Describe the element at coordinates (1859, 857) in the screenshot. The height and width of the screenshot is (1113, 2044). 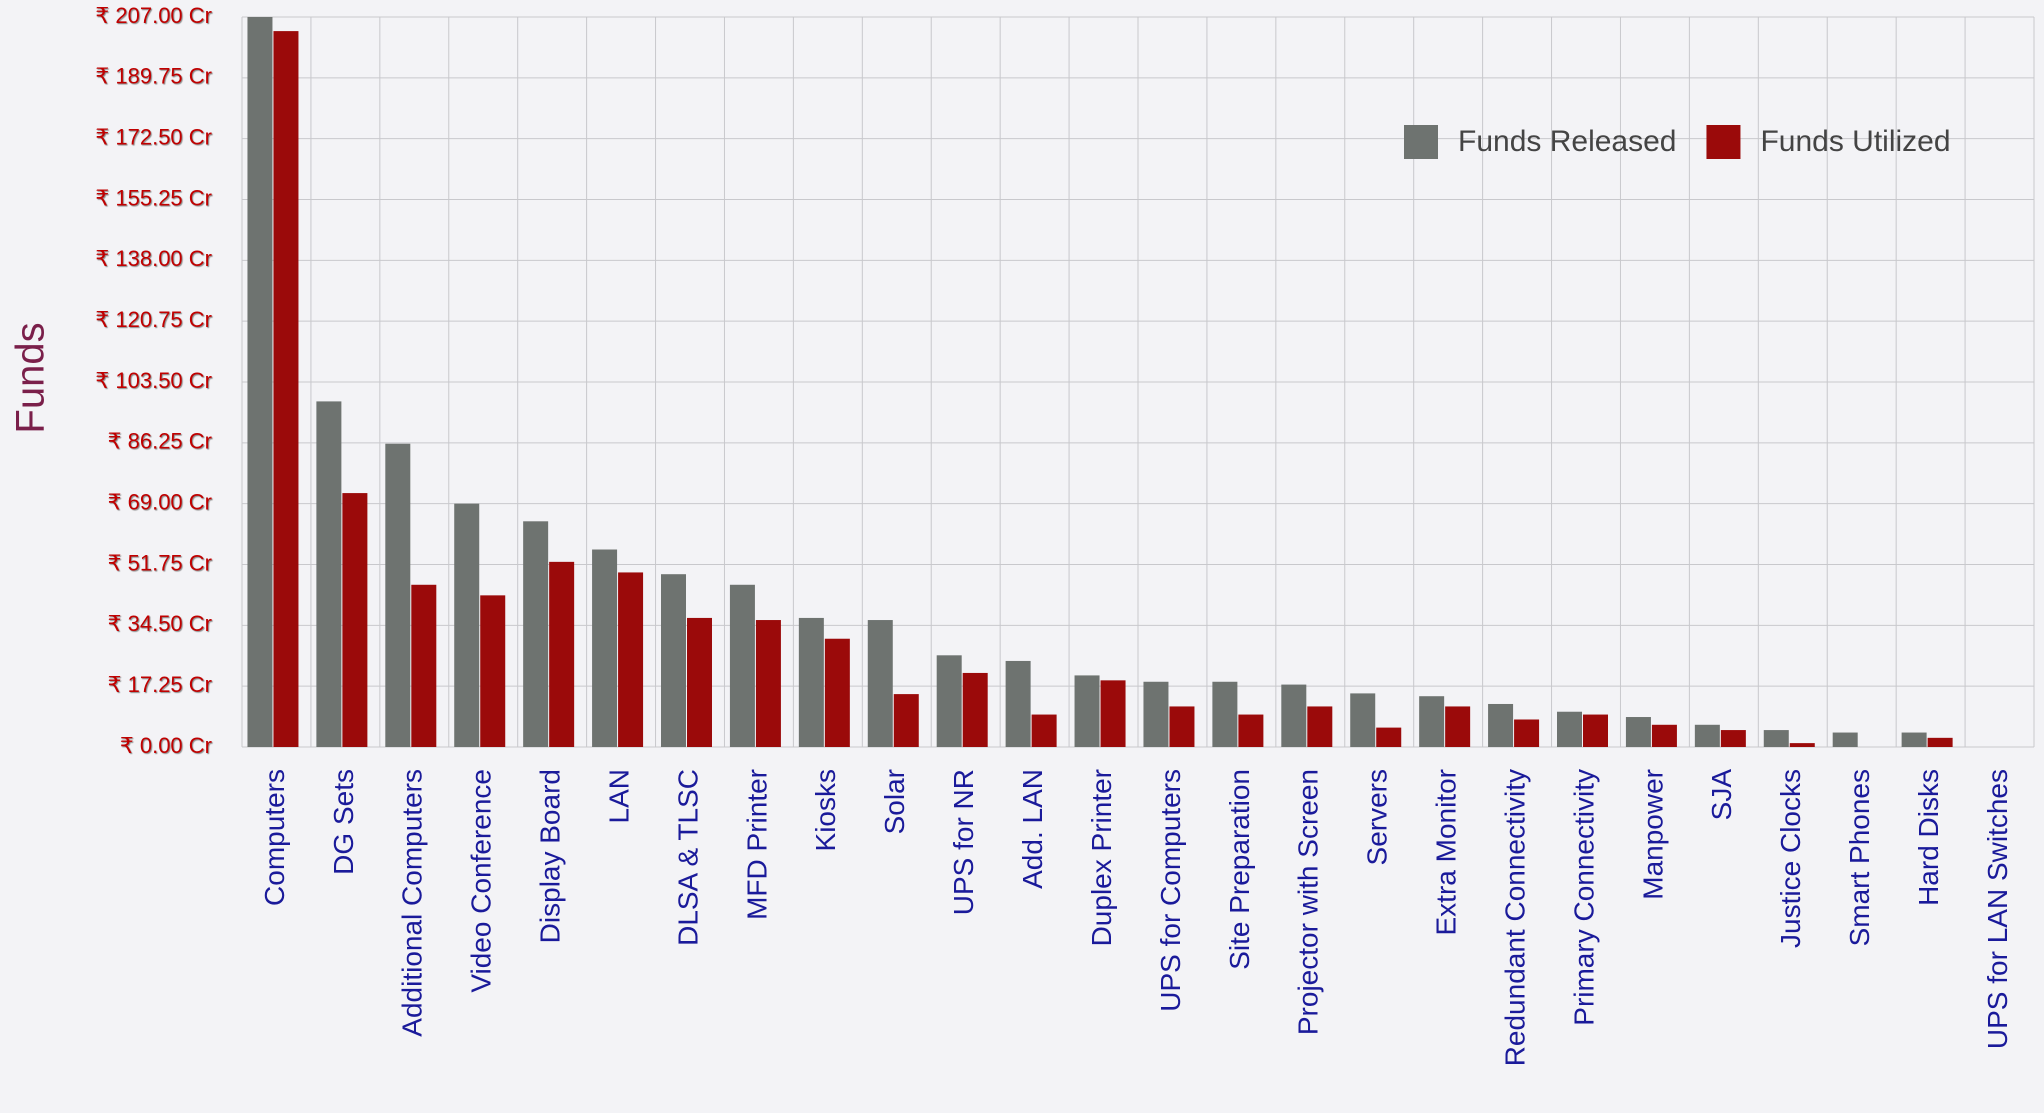
I see `x-tick-label: Smart Phones` at that location.